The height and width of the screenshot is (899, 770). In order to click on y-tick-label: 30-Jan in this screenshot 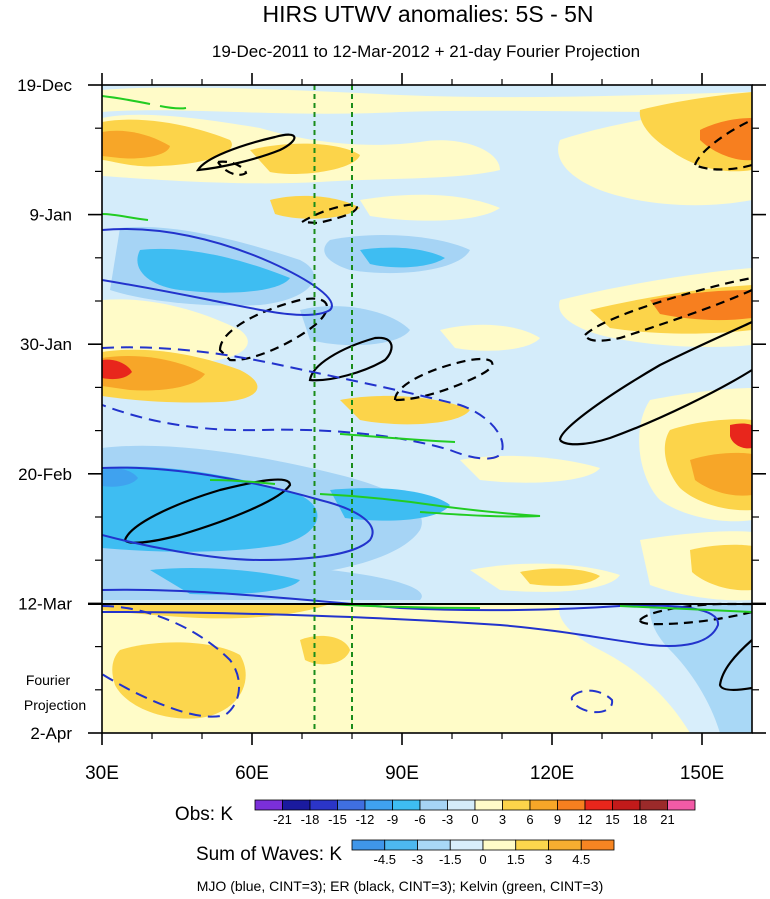, I will do `click(46, 344)`.